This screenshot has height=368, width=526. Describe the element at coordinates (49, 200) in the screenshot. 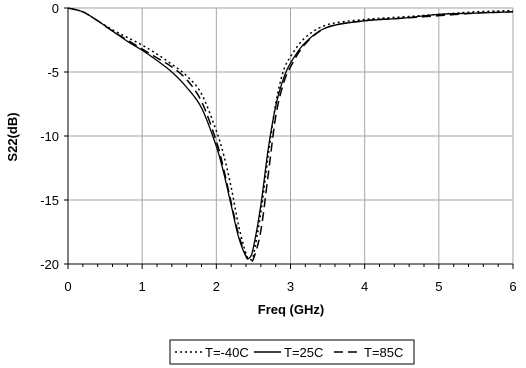

I see `y-tick-label: -15` at that location.